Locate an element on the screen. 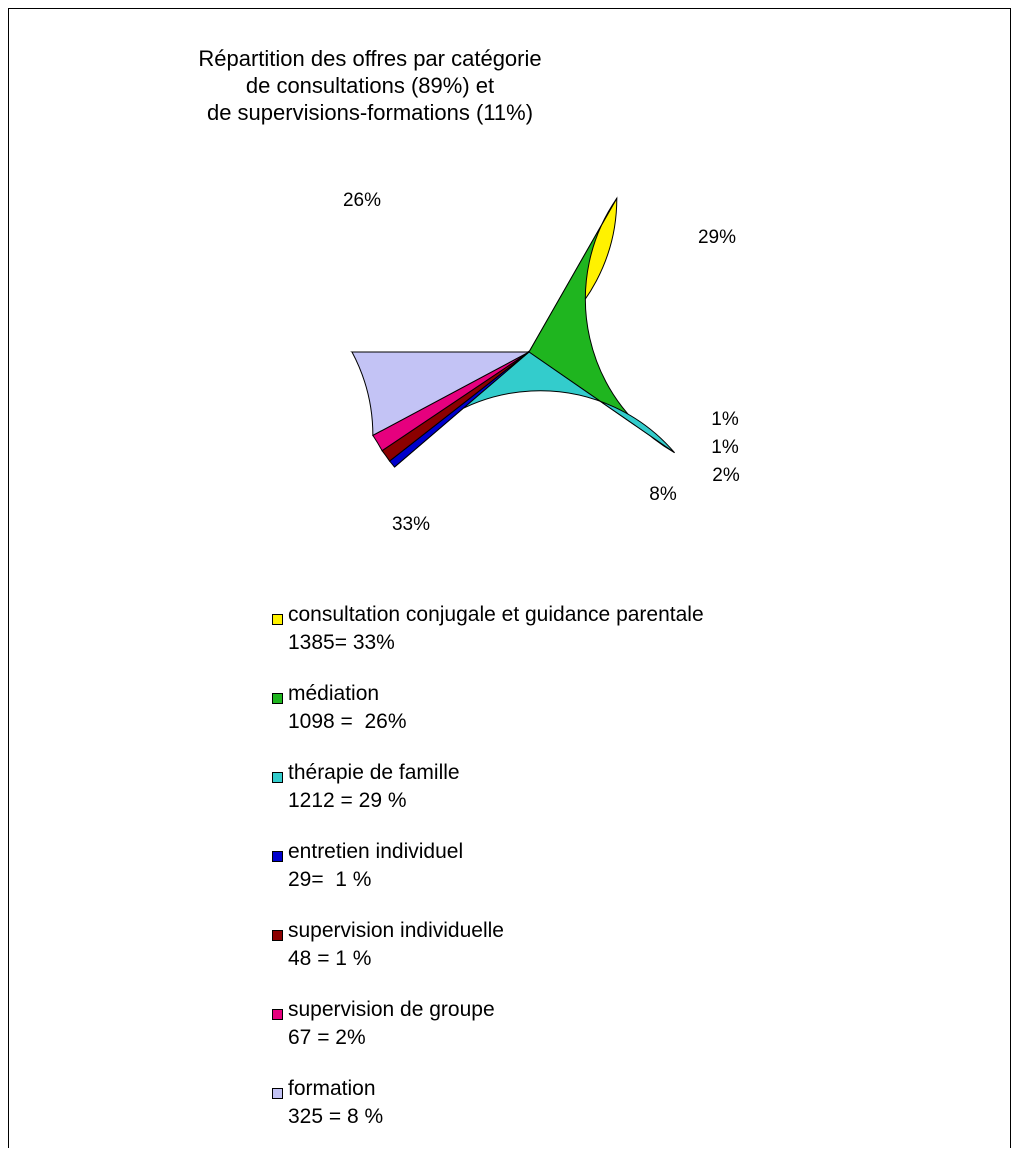  pie-slice-label: 26% is located at coordinates (362, 200).